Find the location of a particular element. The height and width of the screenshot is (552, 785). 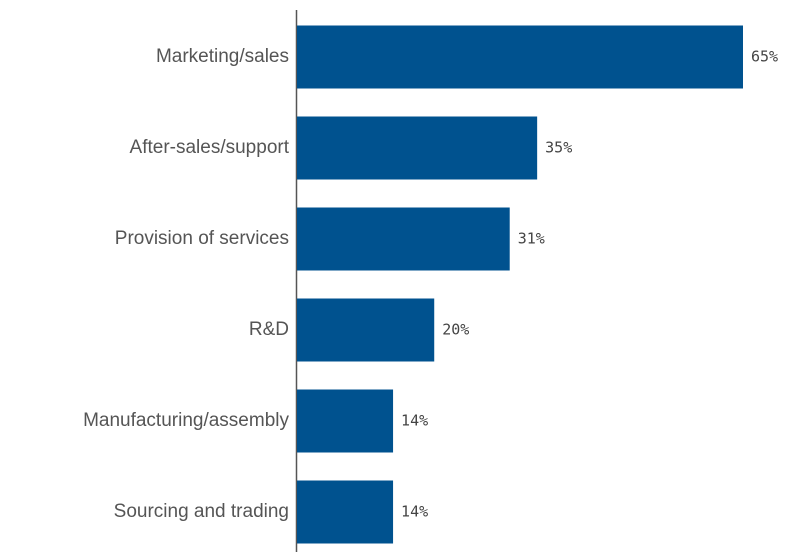

category-label-4: Manufacturing/assembly is located at coordinates (186, 420).